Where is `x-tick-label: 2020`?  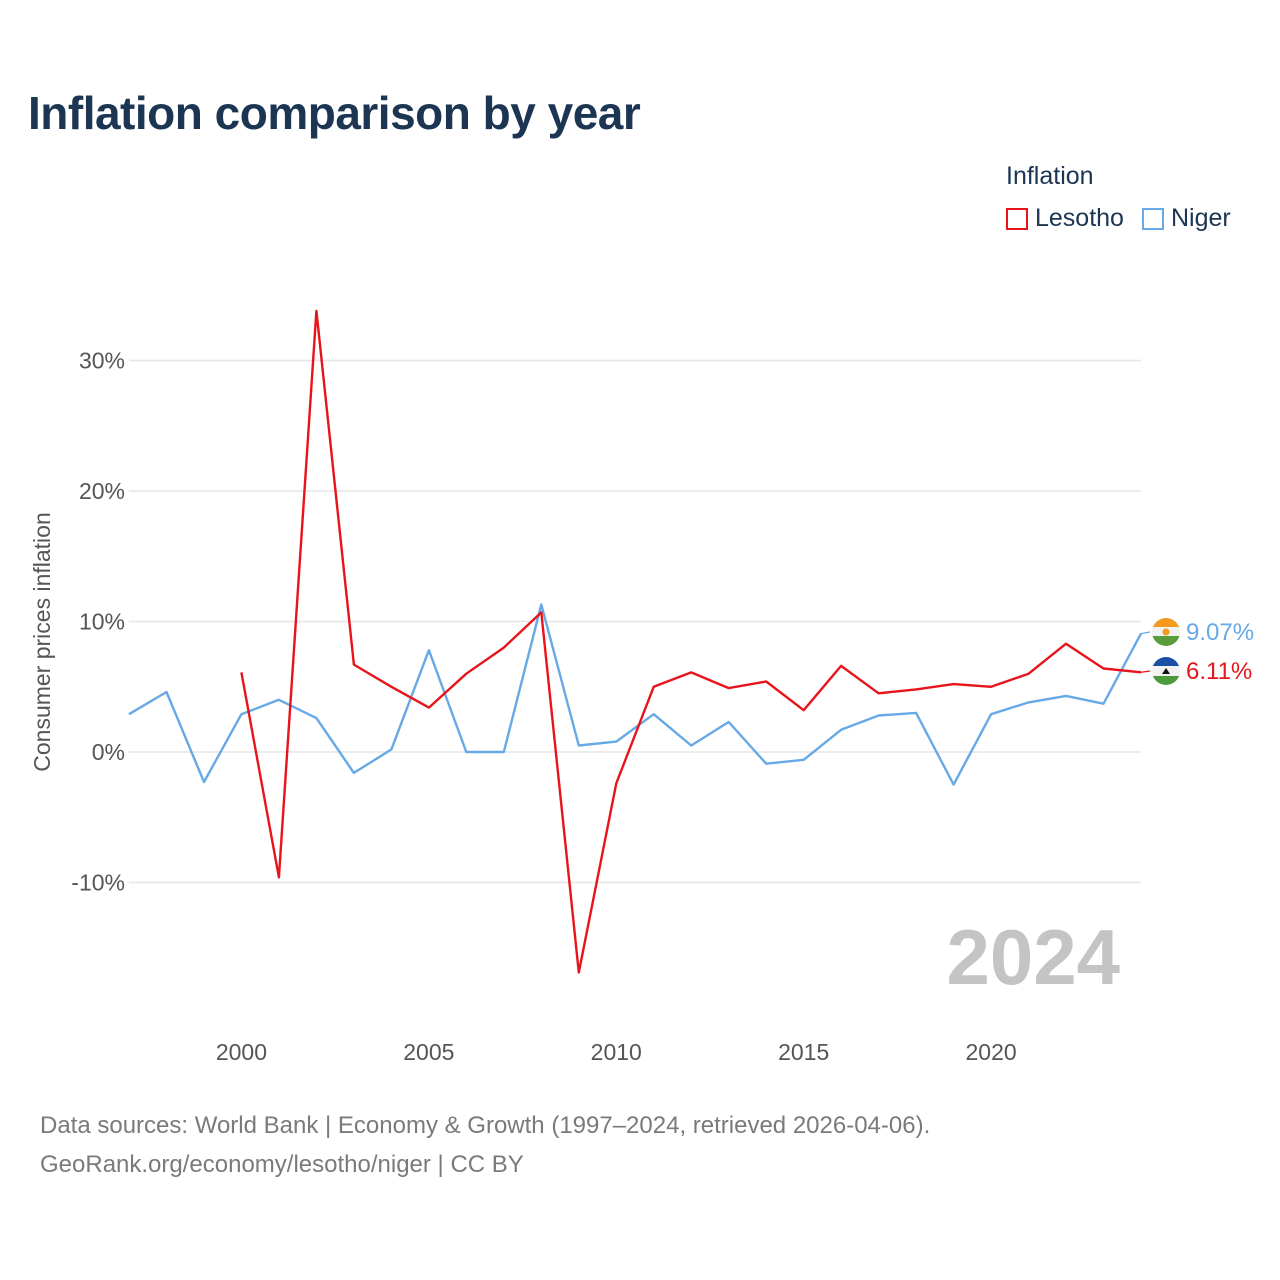
x-tick-label: 2020 is located at coordinates (990, 1052).